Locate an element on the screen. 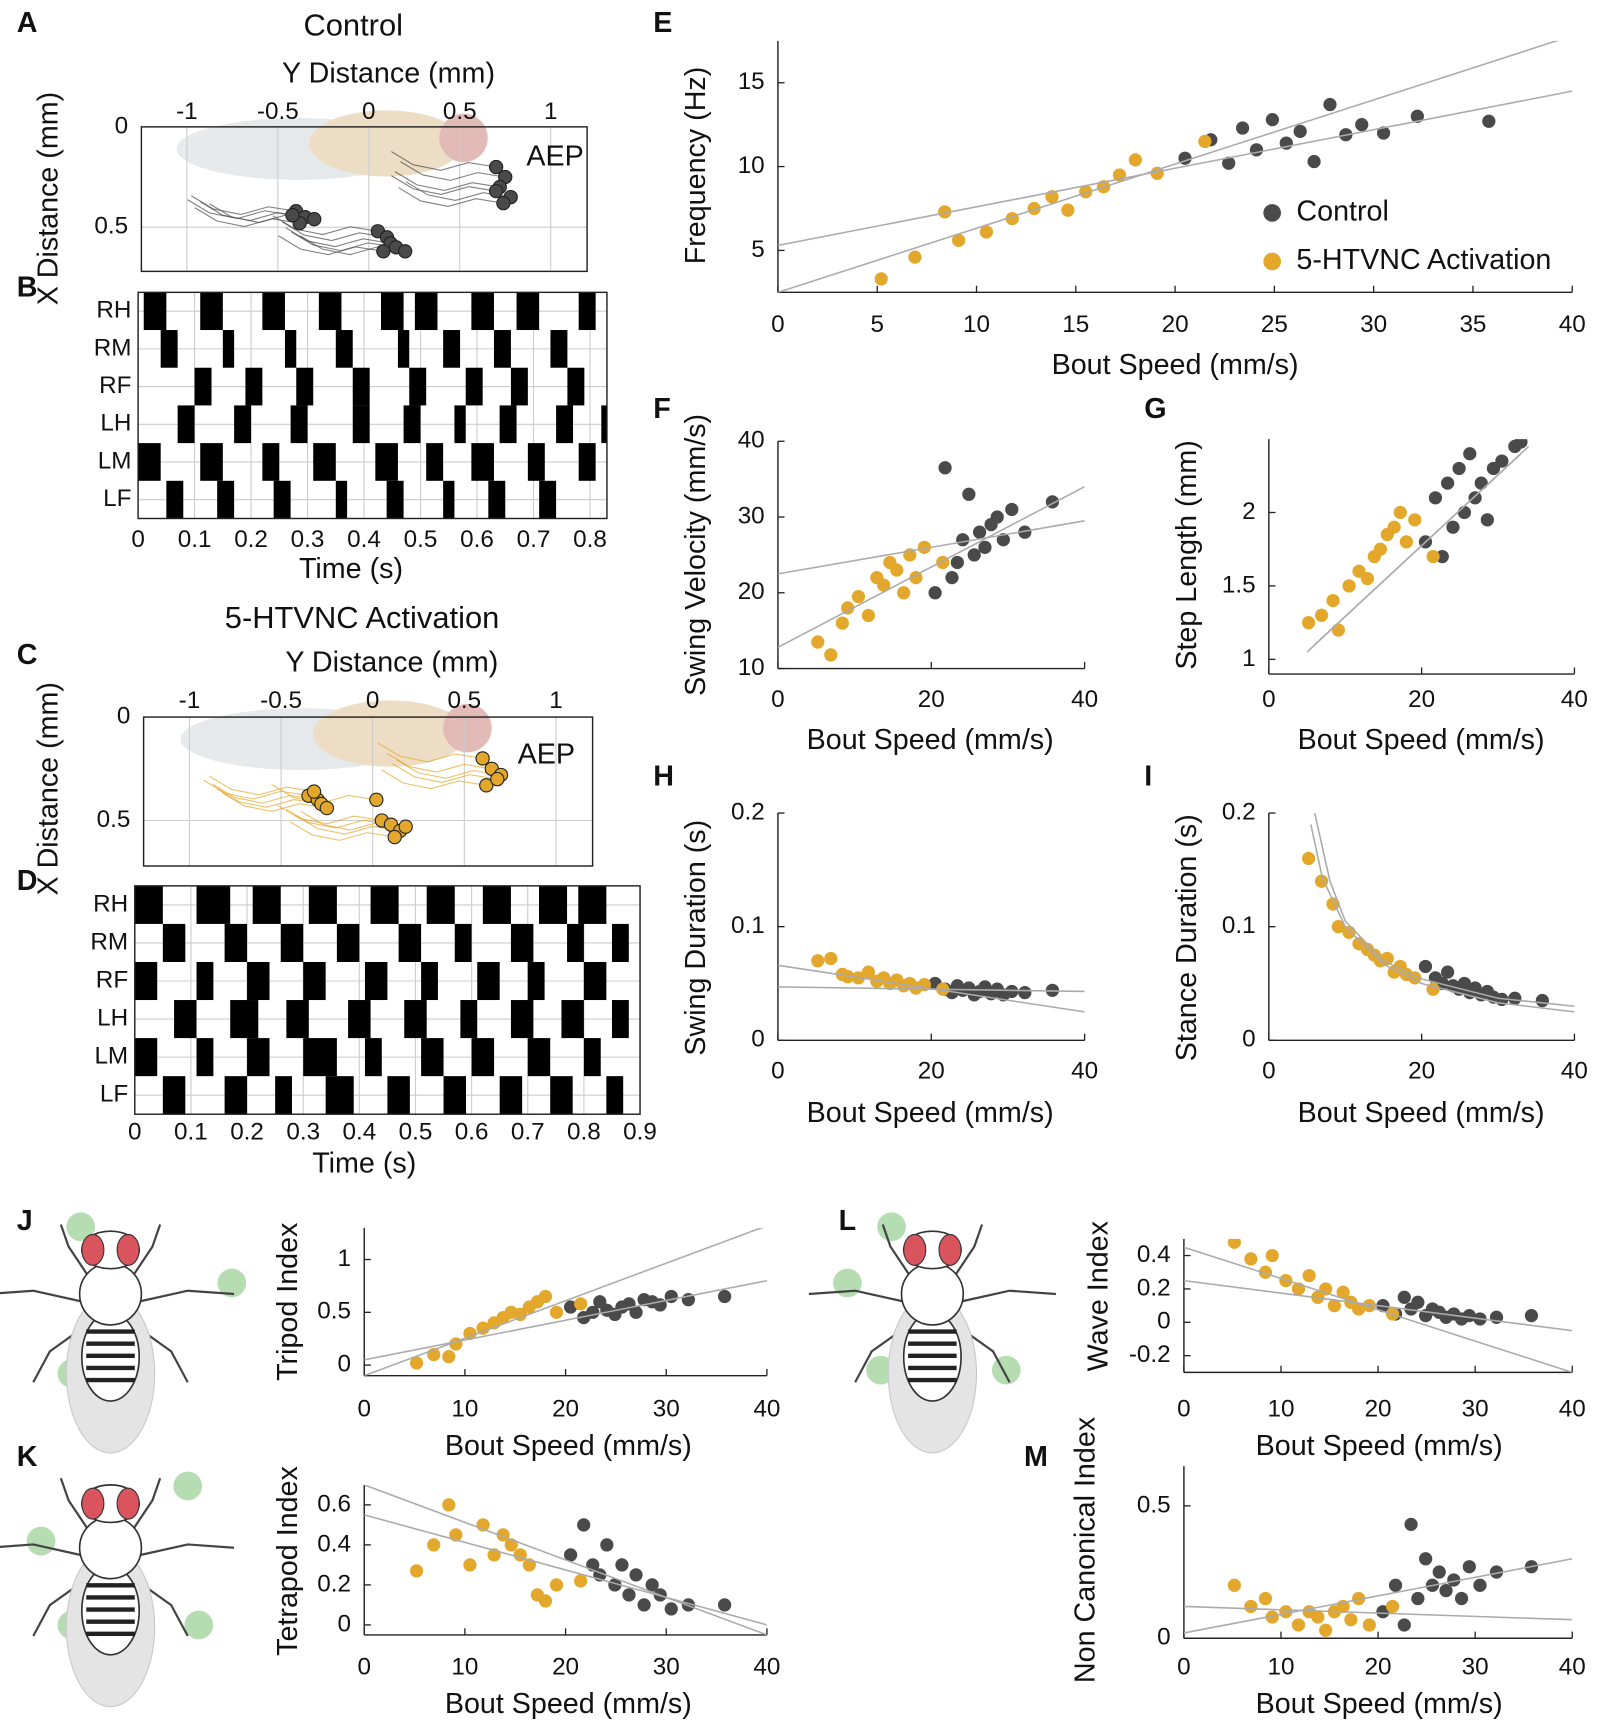 The height and width of the screenshot is (1732, 1600). plot-area is located at coordinates (1415, 546).